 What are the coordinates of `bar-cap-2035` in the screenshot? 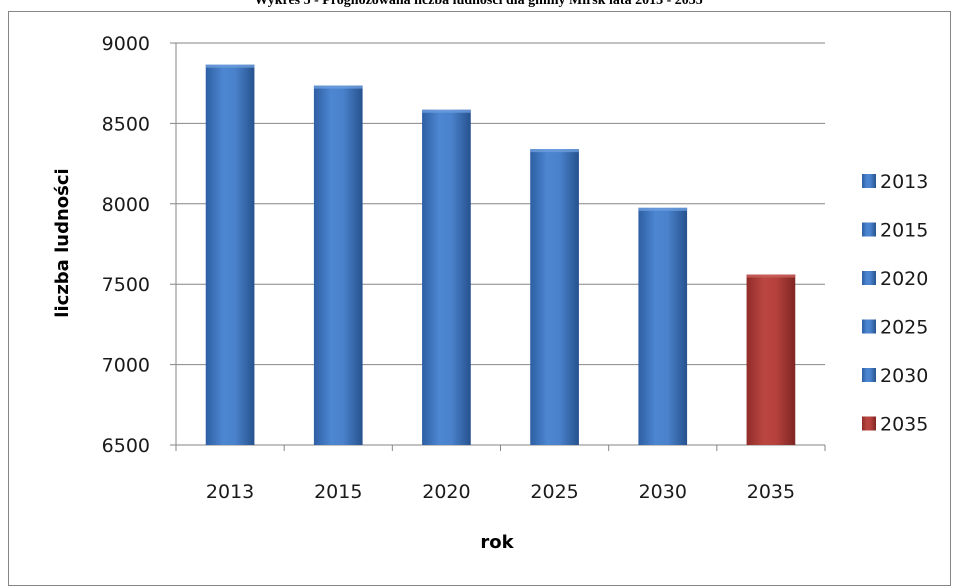 It's located at (771, 276).